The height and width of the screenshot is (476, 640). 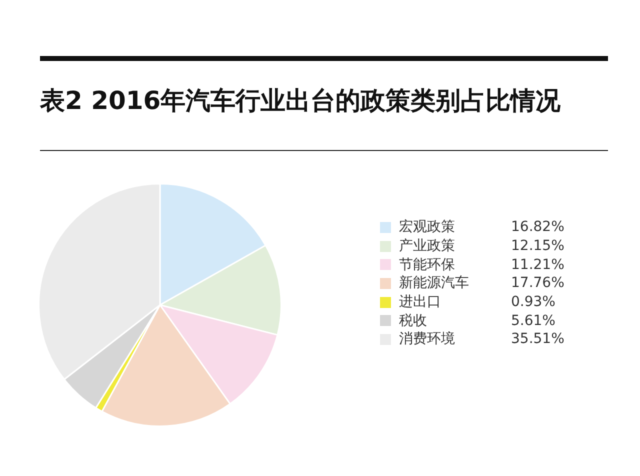 What do you see at coordinates (427, 246) in the screenshot?
I see `legend-label: 产业政策` at bounding box center [427, 246].